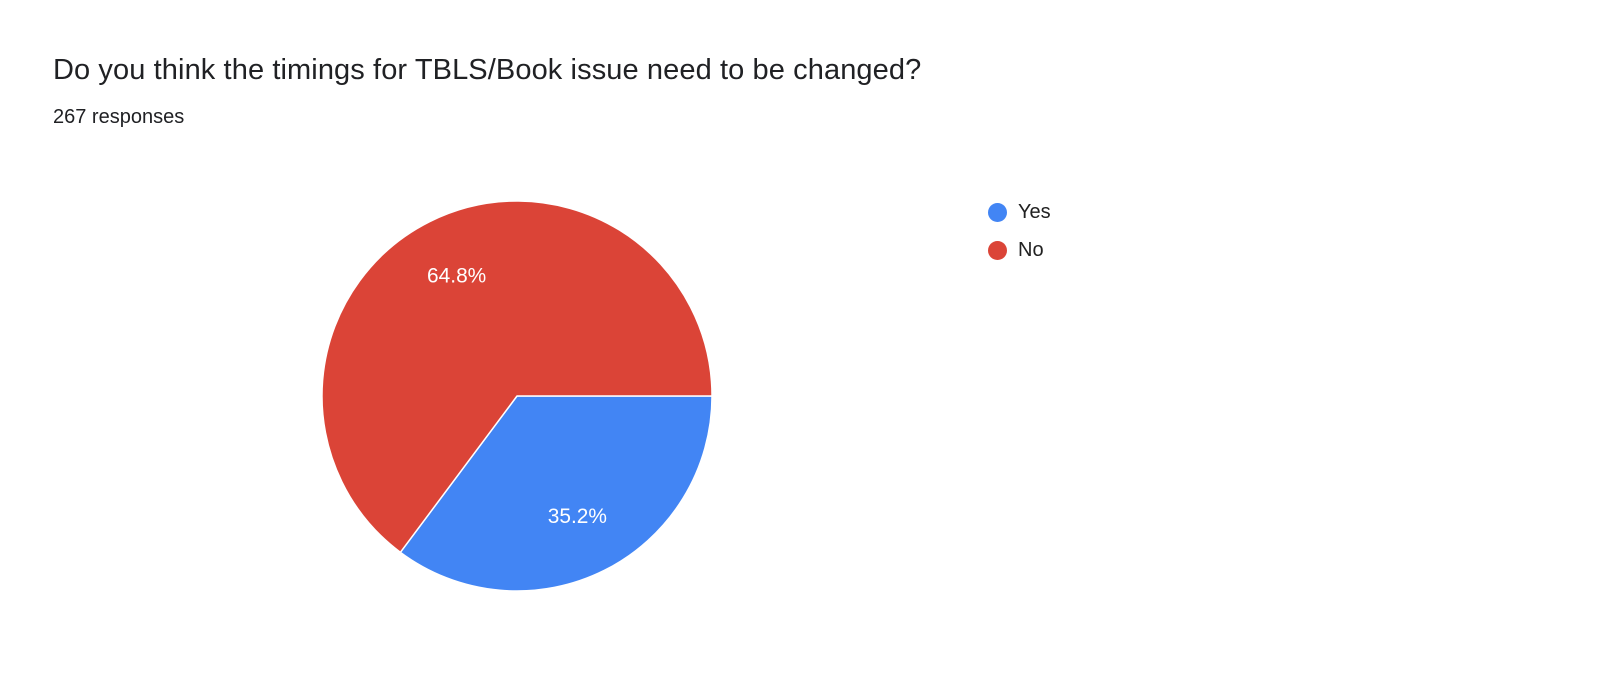 Image resolution: width=1600 pixels, height=673 pixels. What do you see at coordinates (556, 493) in the screenshot?
I see `pie-slice-yes` at bounding box center [556, 493].